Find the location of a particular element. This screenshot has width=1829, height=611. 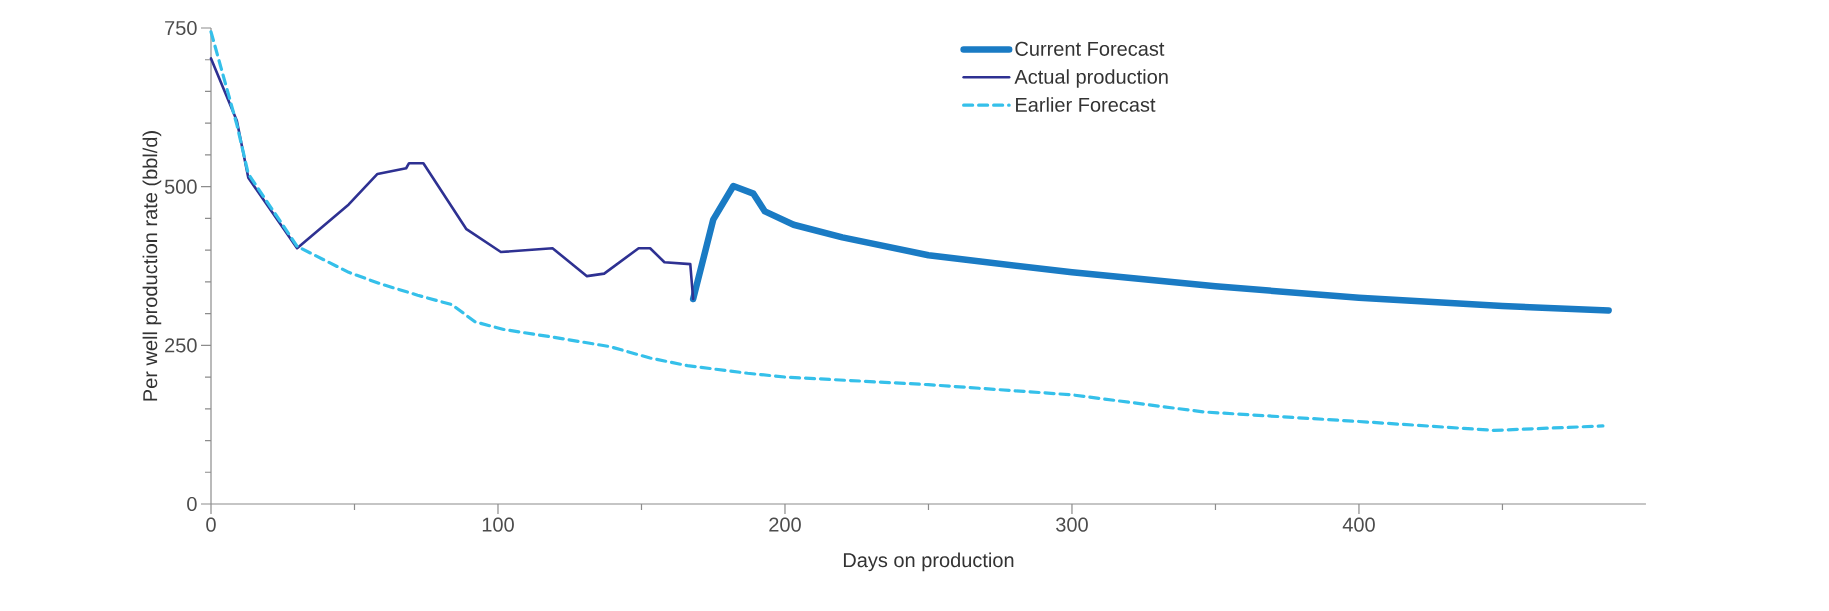

x-tick-label: 100 is located at coordinates (498, 524).